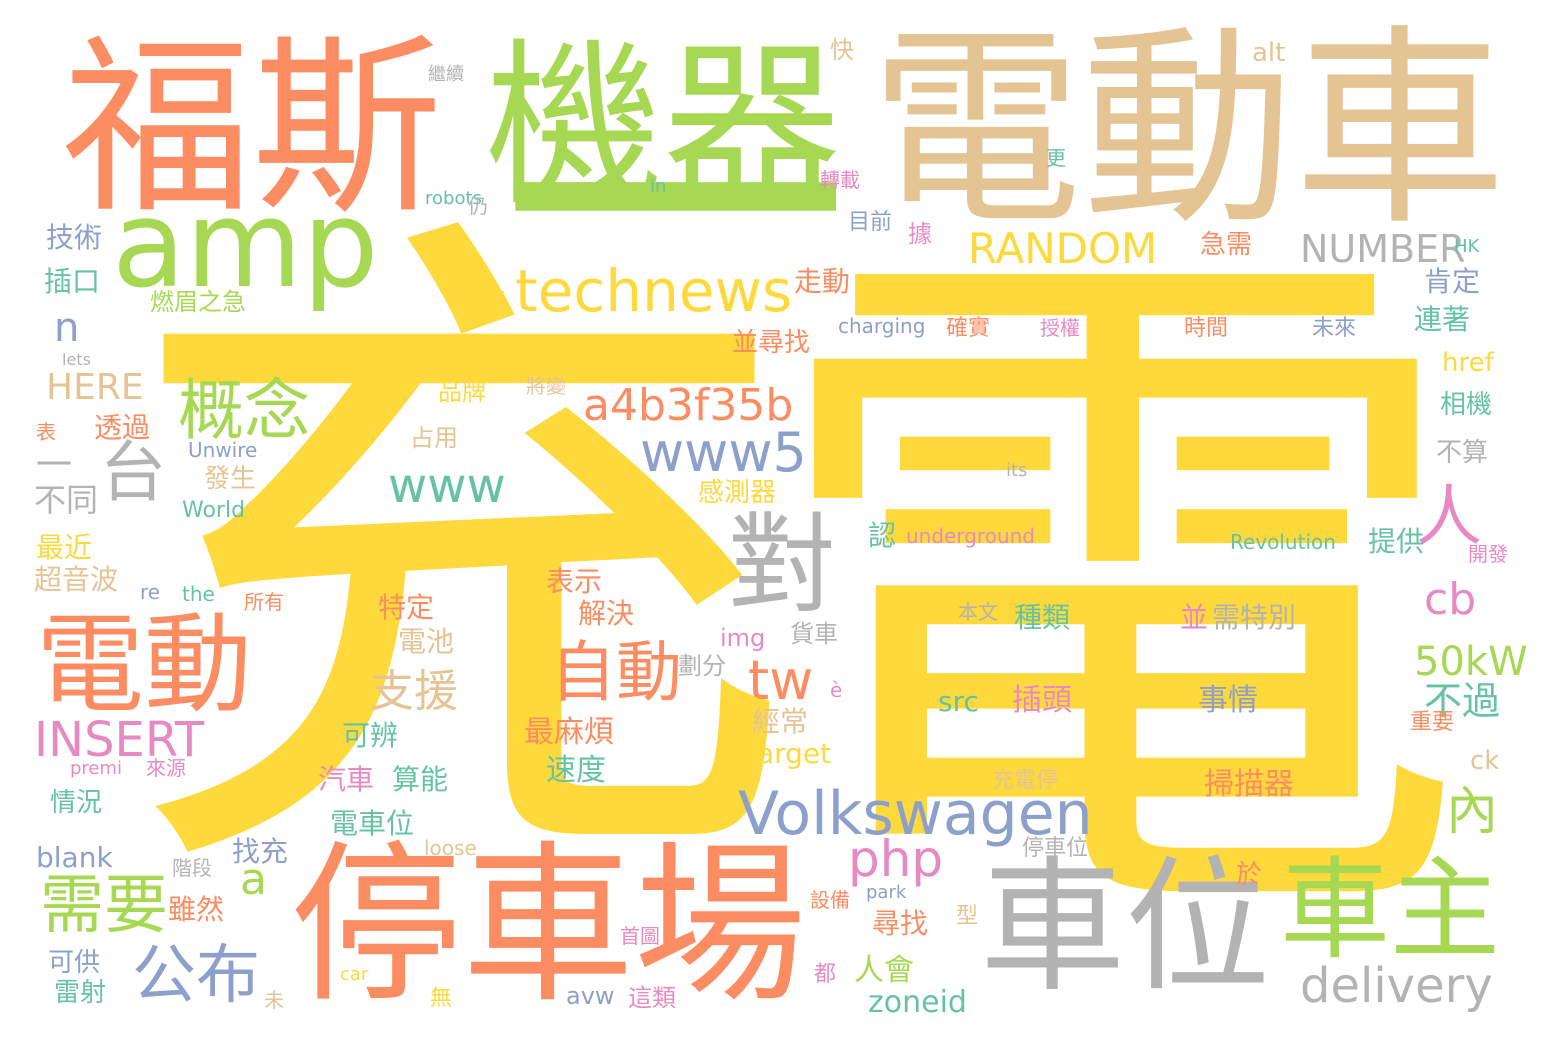 The image size is (1548, 1052). Describe the element at coordinates (1283, 542) in the screenshot. I see `word-revolution: Revolution` at that location.